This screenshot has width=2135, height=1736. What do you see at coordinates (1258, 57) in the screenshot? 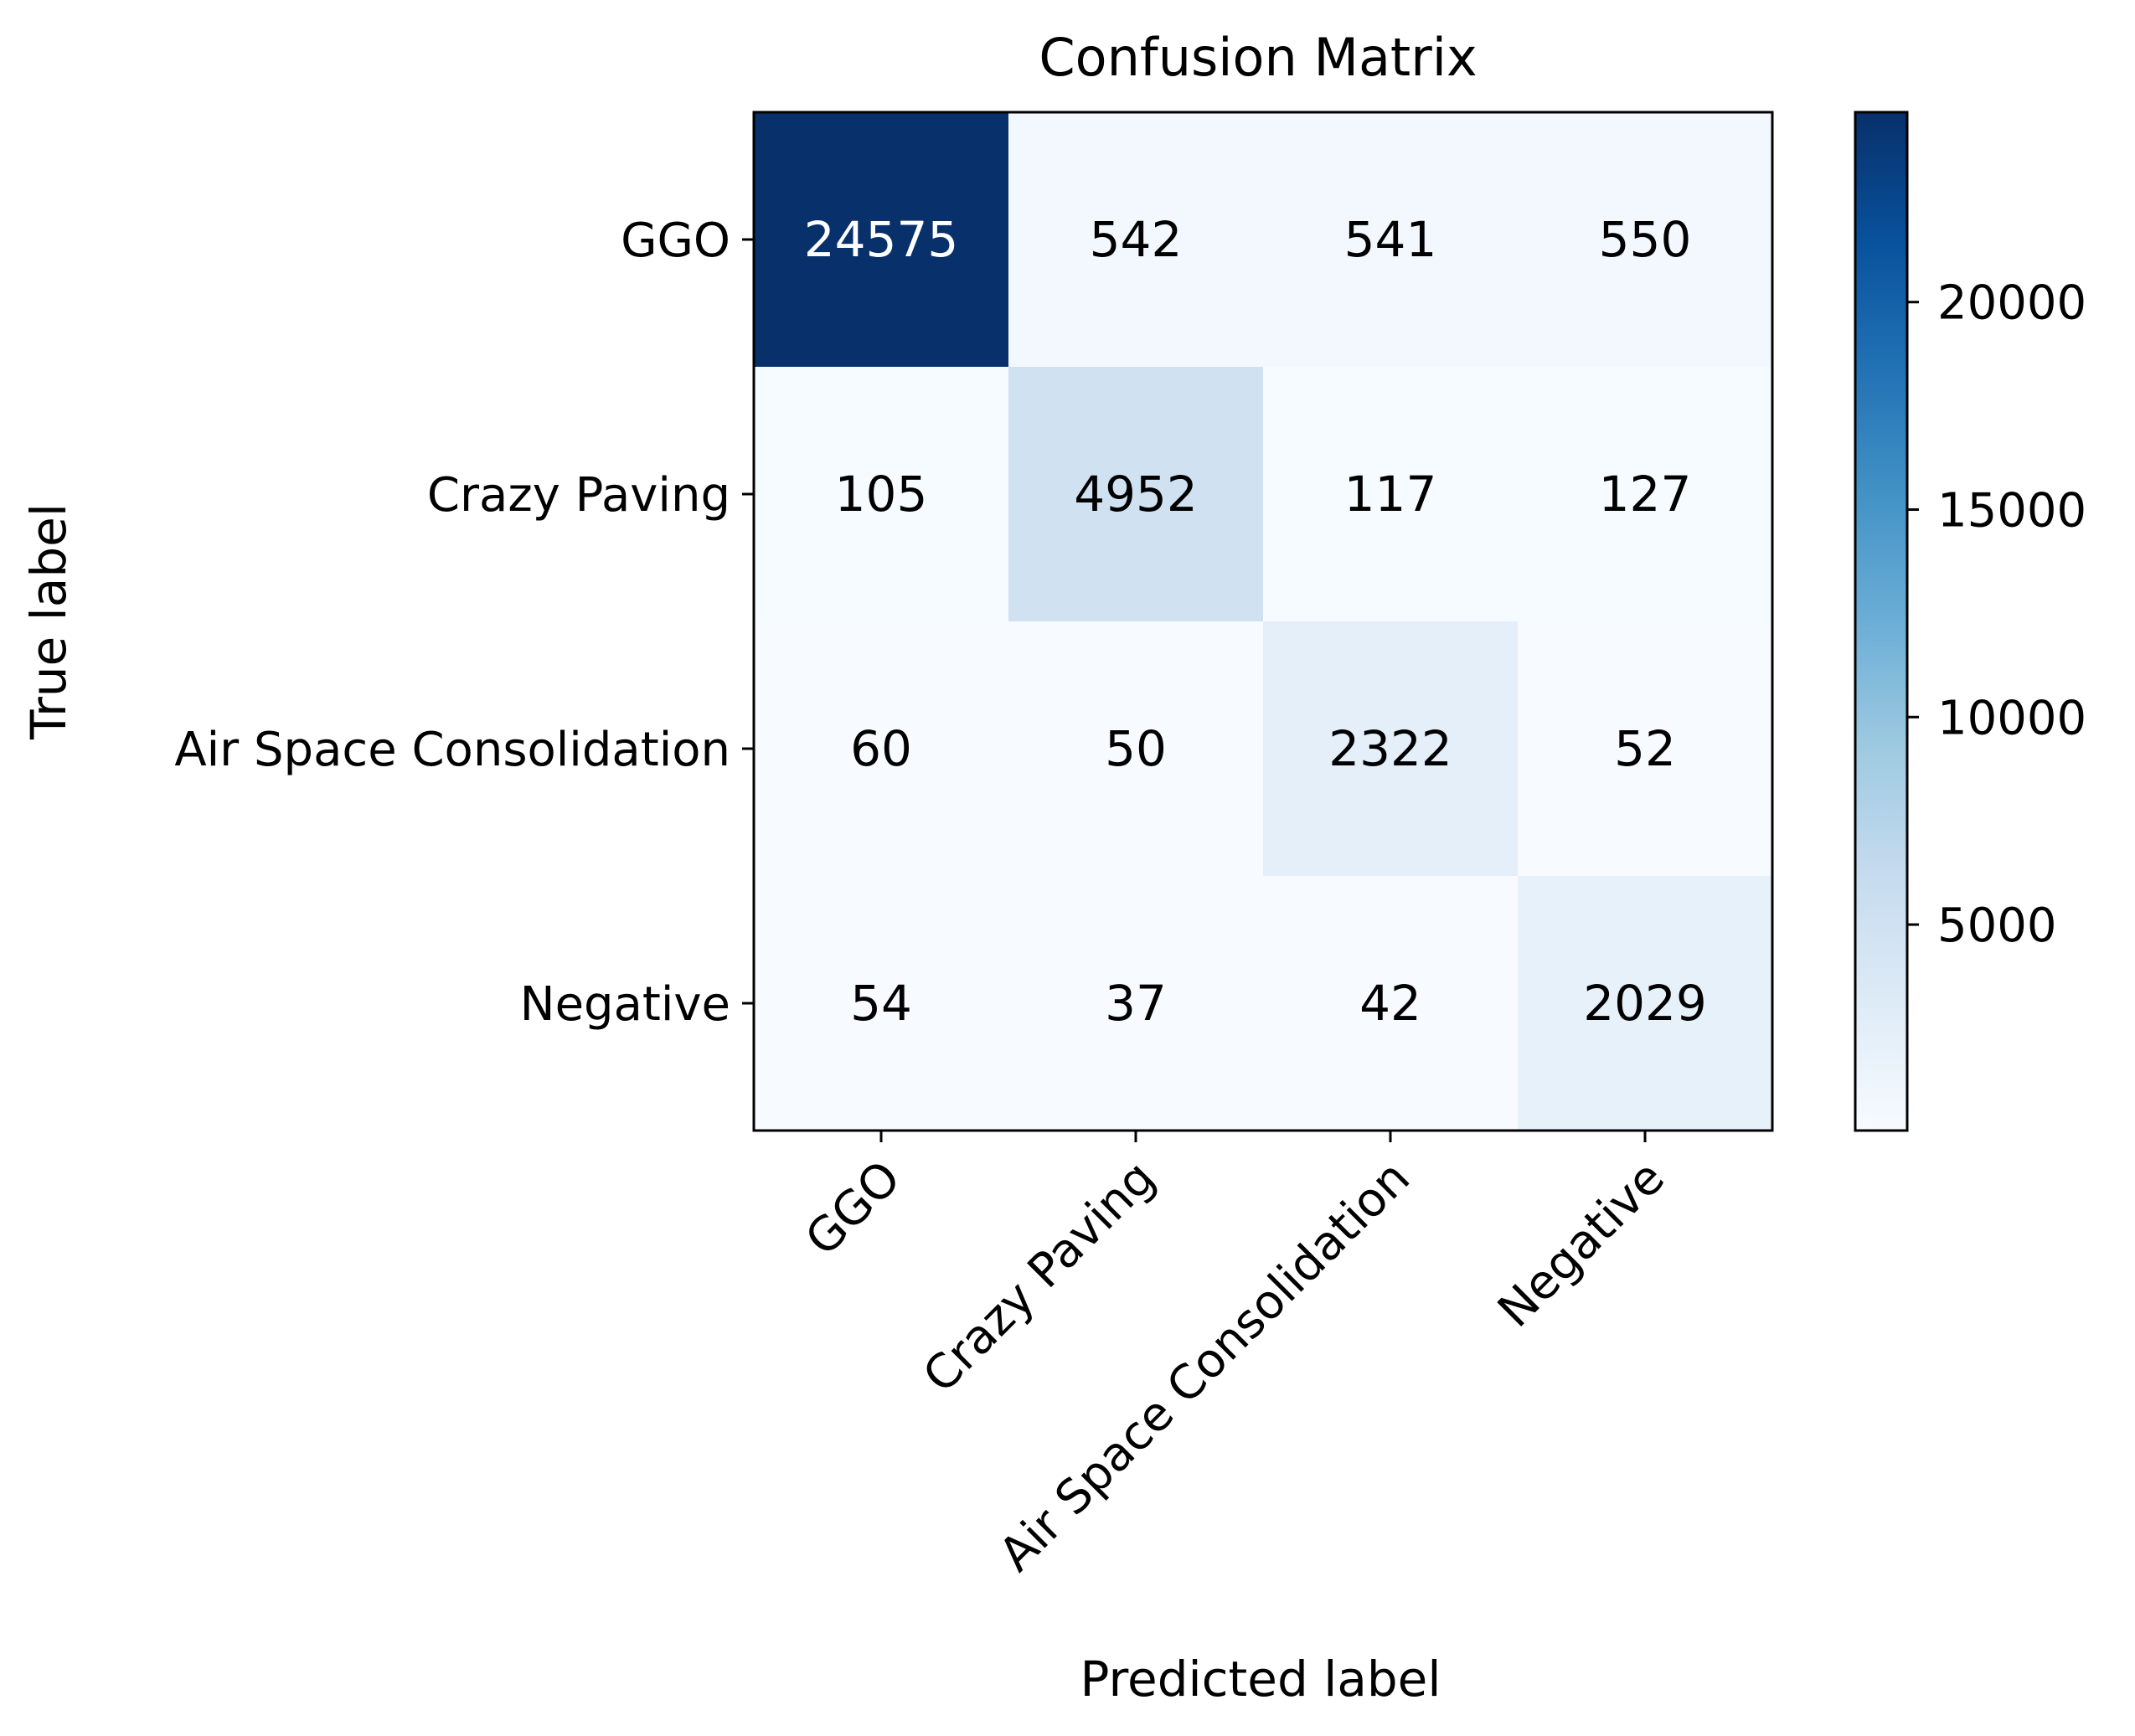
I see `chart-title: Confusion Matrix` at bounding box center [1258, 57].